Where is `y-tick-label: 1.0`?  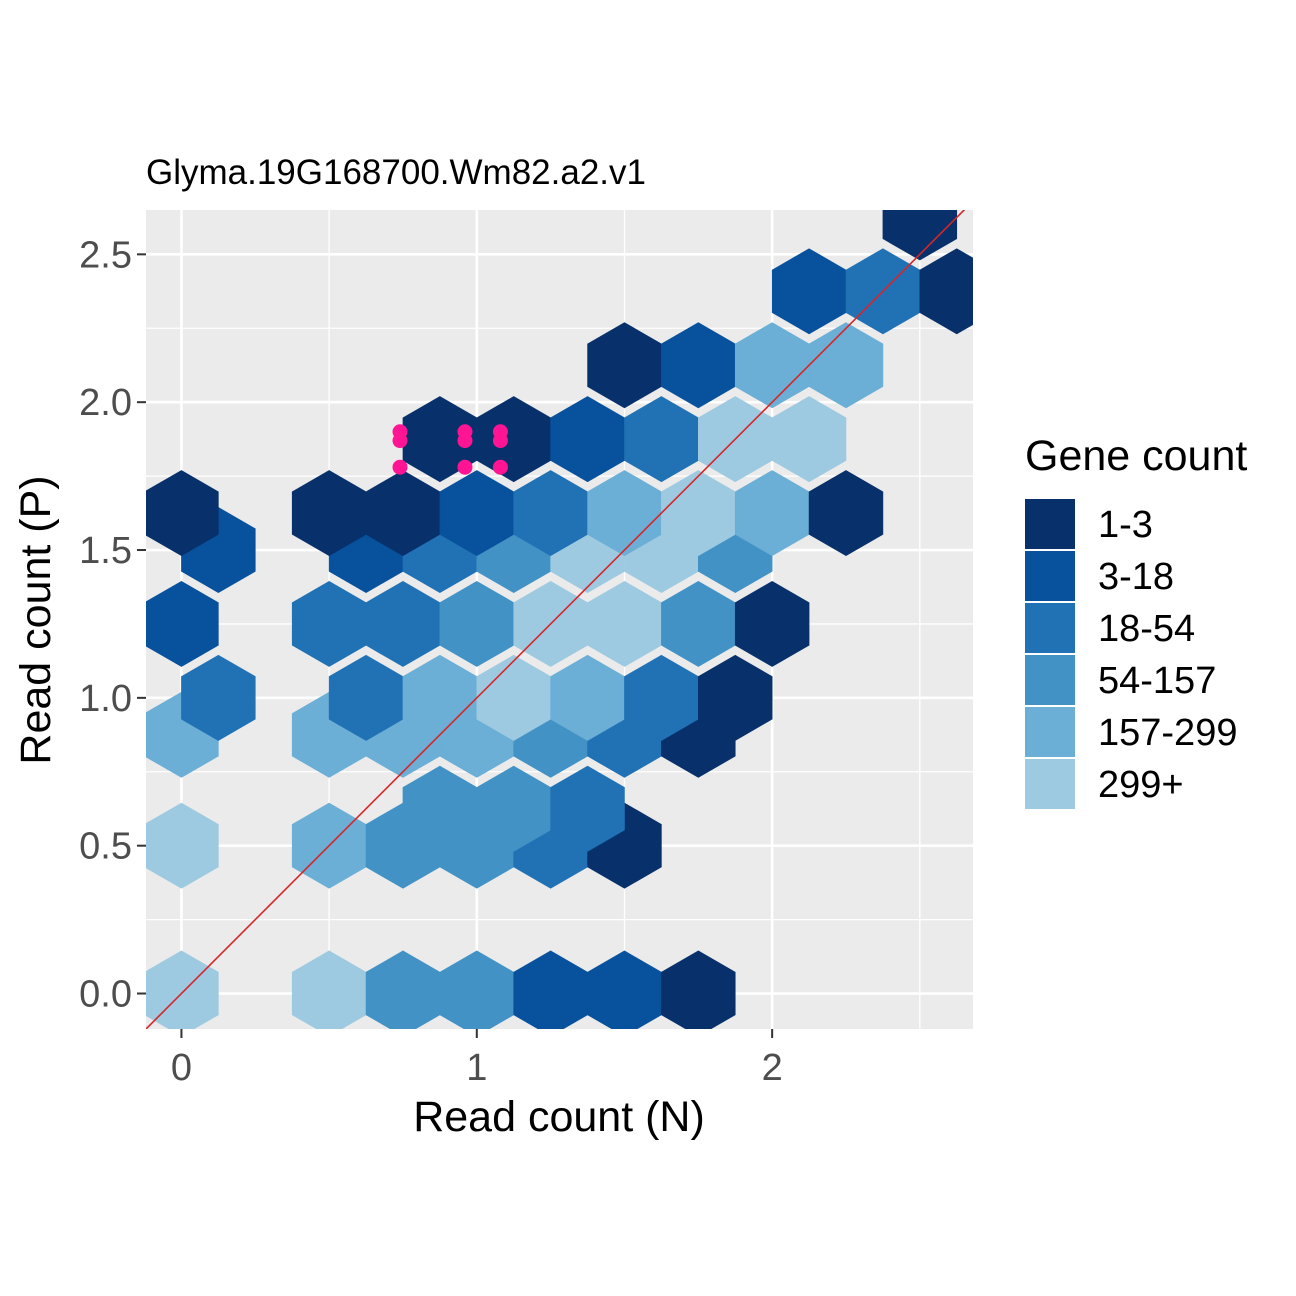
y-tick-label: 1.0 is located at coordinates (105, 699).